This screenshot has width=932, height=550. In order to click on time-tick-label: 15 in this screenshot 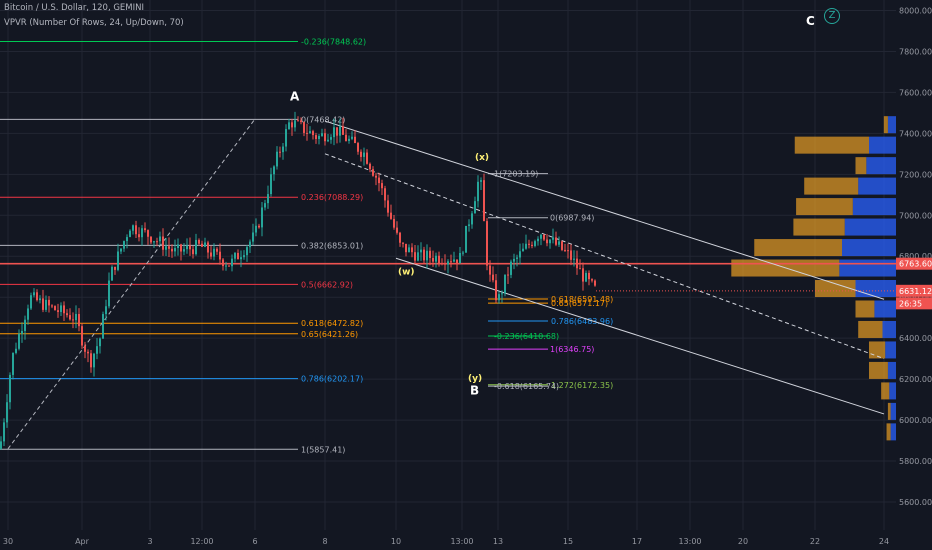, I will do `click(568, 541)`.